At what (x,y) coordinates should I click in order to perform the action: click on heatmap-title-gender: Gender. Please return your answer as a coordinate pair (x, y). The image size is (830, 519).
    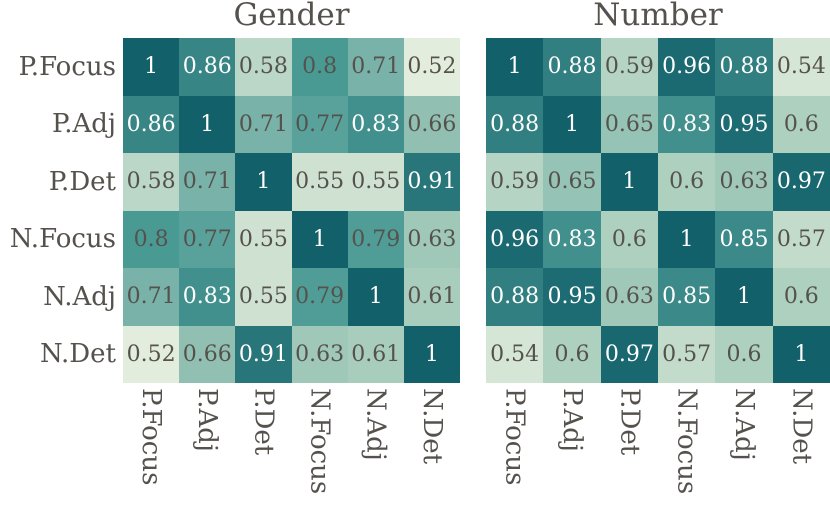
    Looking at the image, I should click on (291, 16).